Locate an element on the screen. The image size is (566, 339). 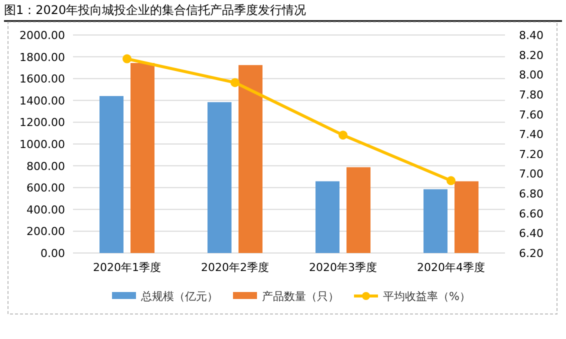
y-tick-label: 1200.00 is located at coordinates (42, 123).